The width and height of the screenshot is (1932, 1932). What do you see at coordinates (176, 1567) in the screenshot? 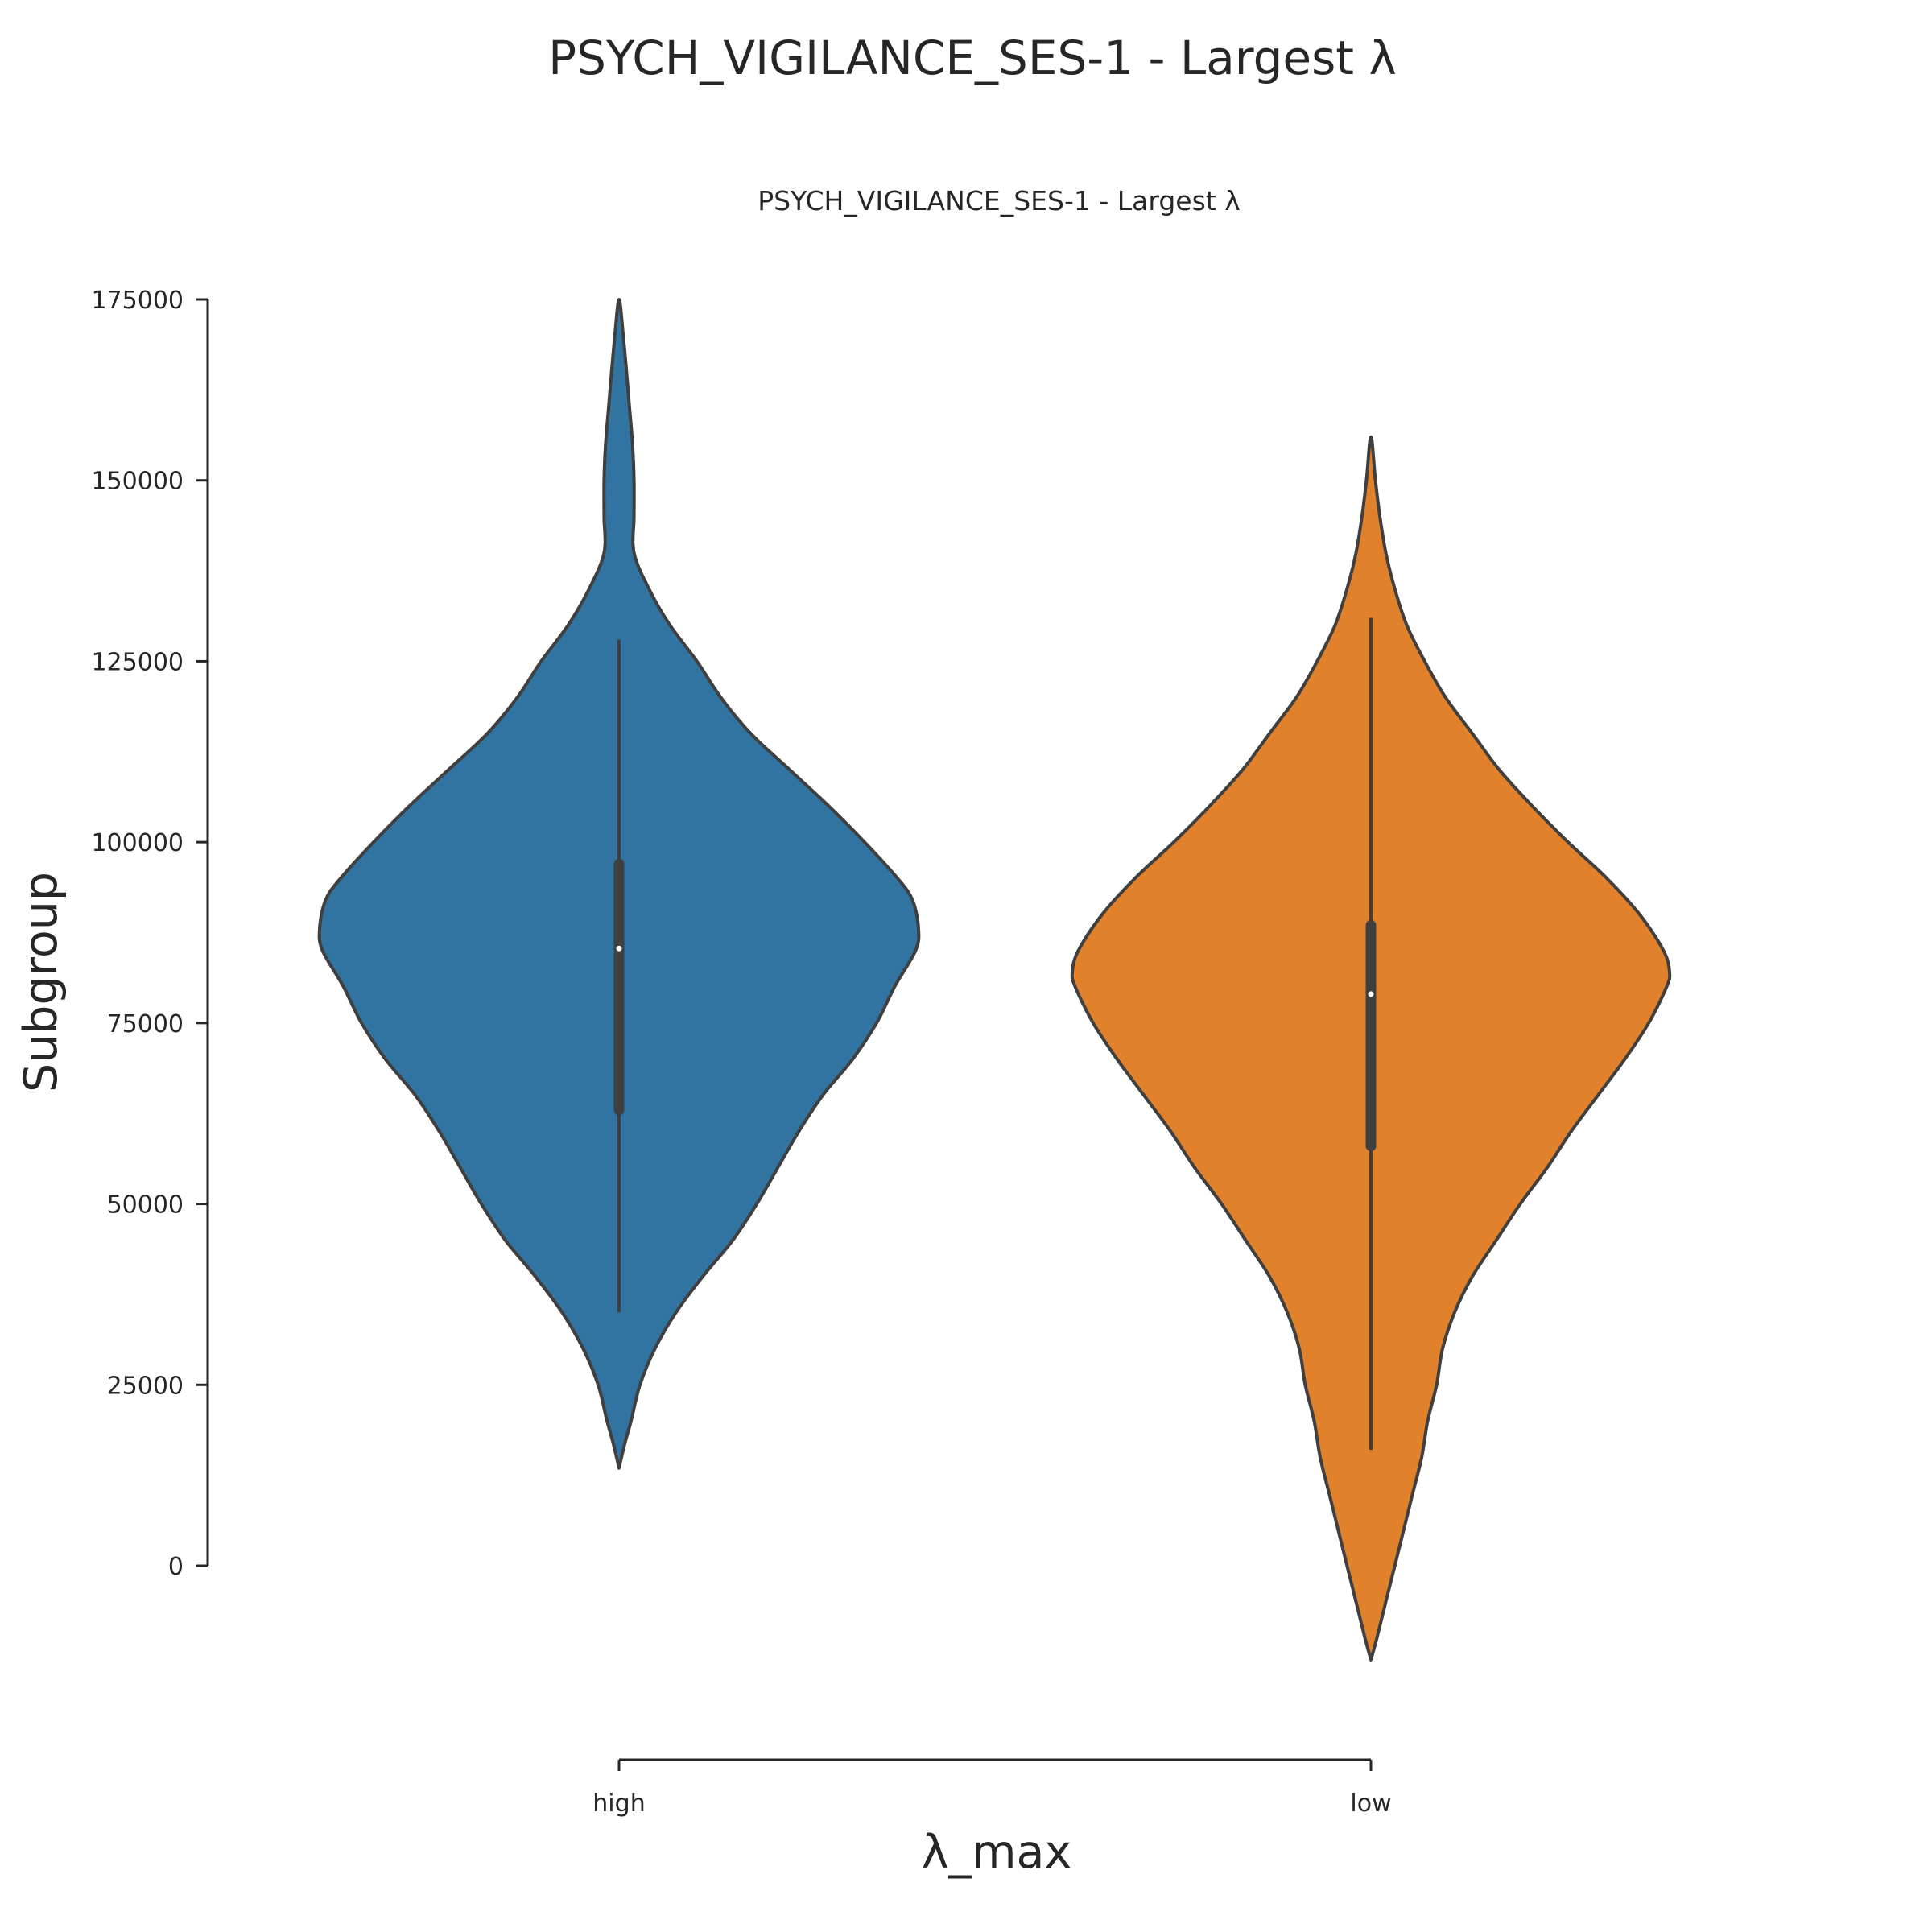
I see `y-tick-label: 0` at bounding box center [176, 1567].